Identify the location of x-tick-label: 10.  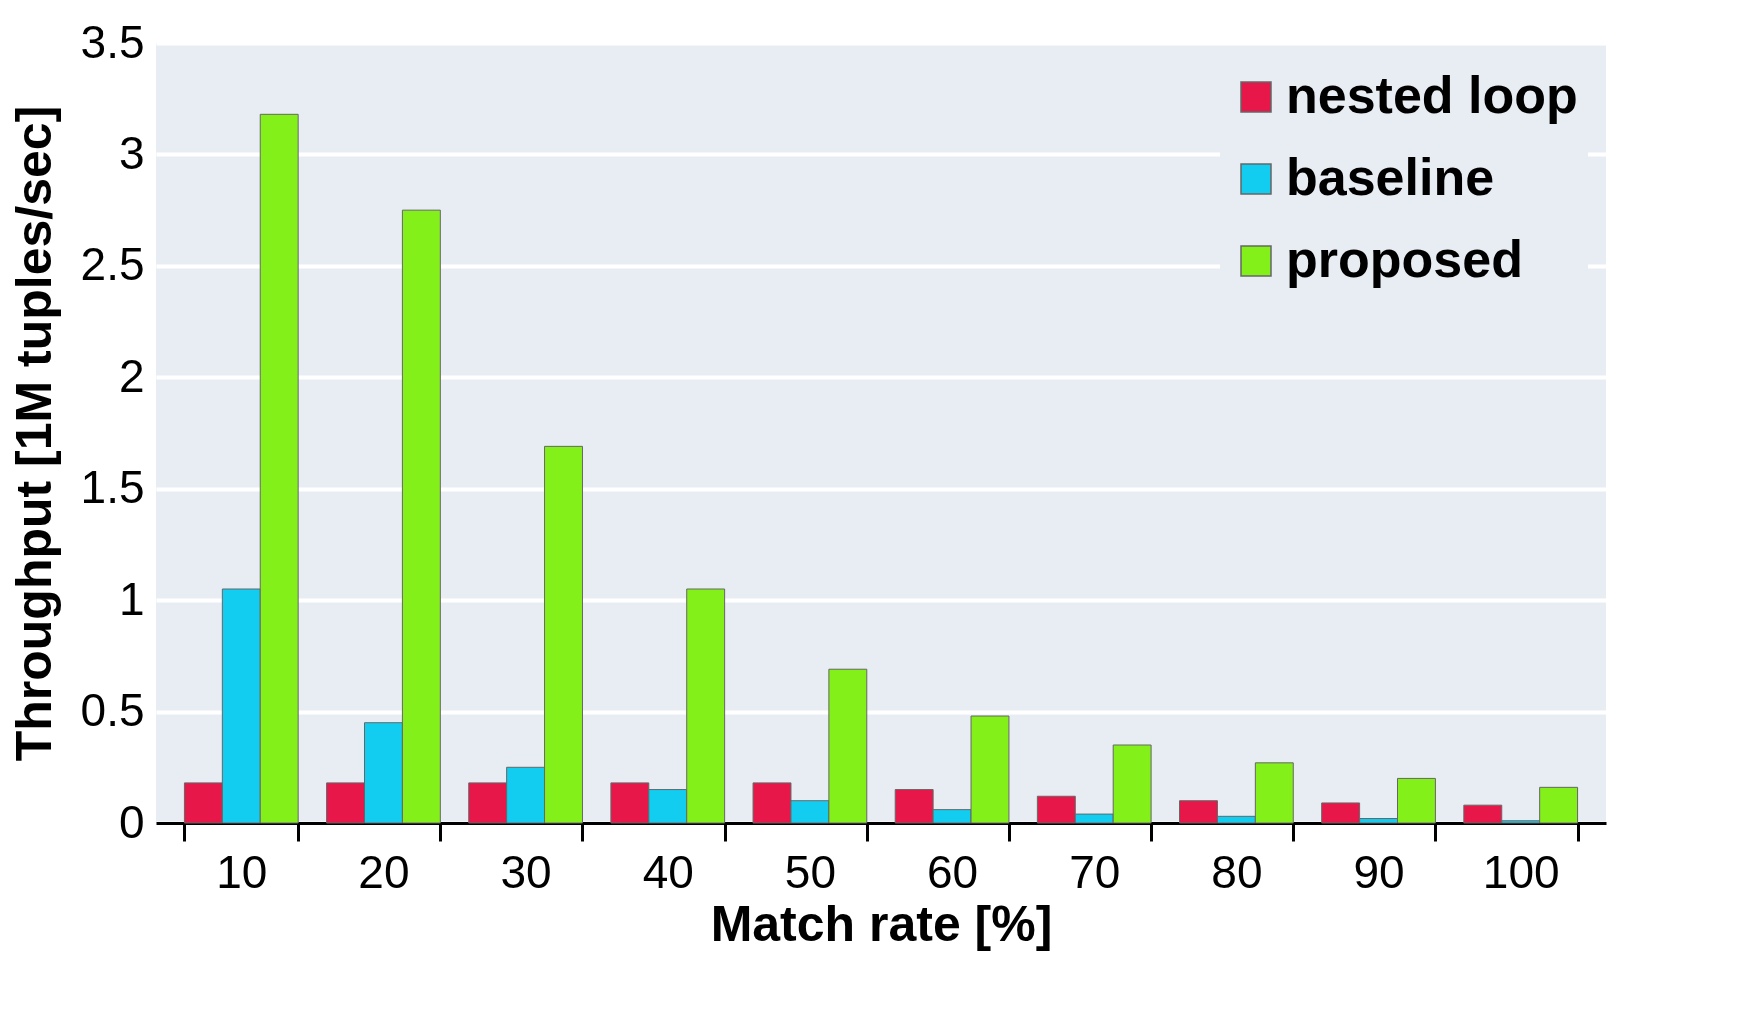
(242, 871).